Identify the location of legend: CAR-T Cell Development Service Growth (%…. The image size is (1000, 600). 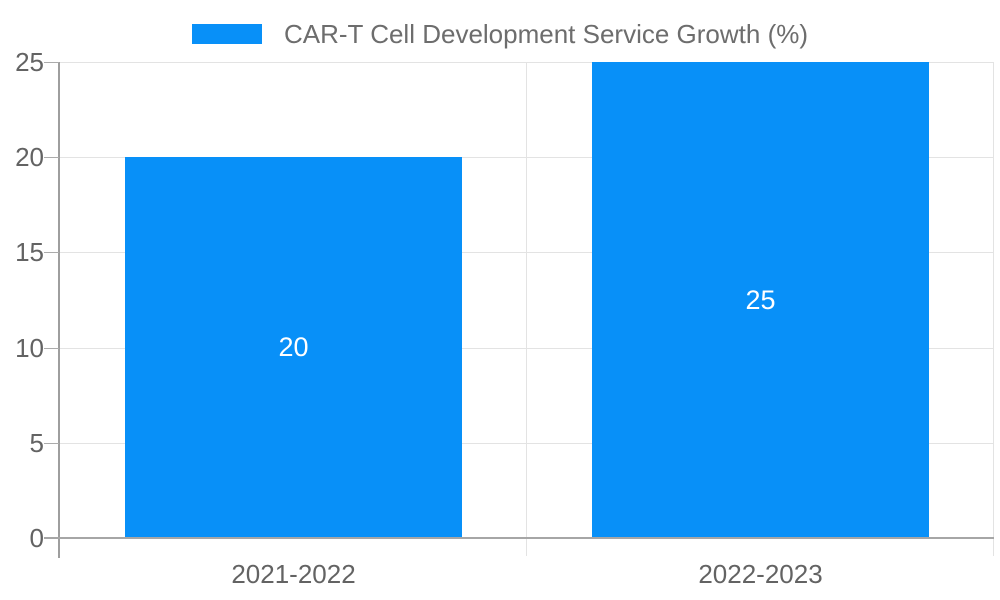
(500, 33).